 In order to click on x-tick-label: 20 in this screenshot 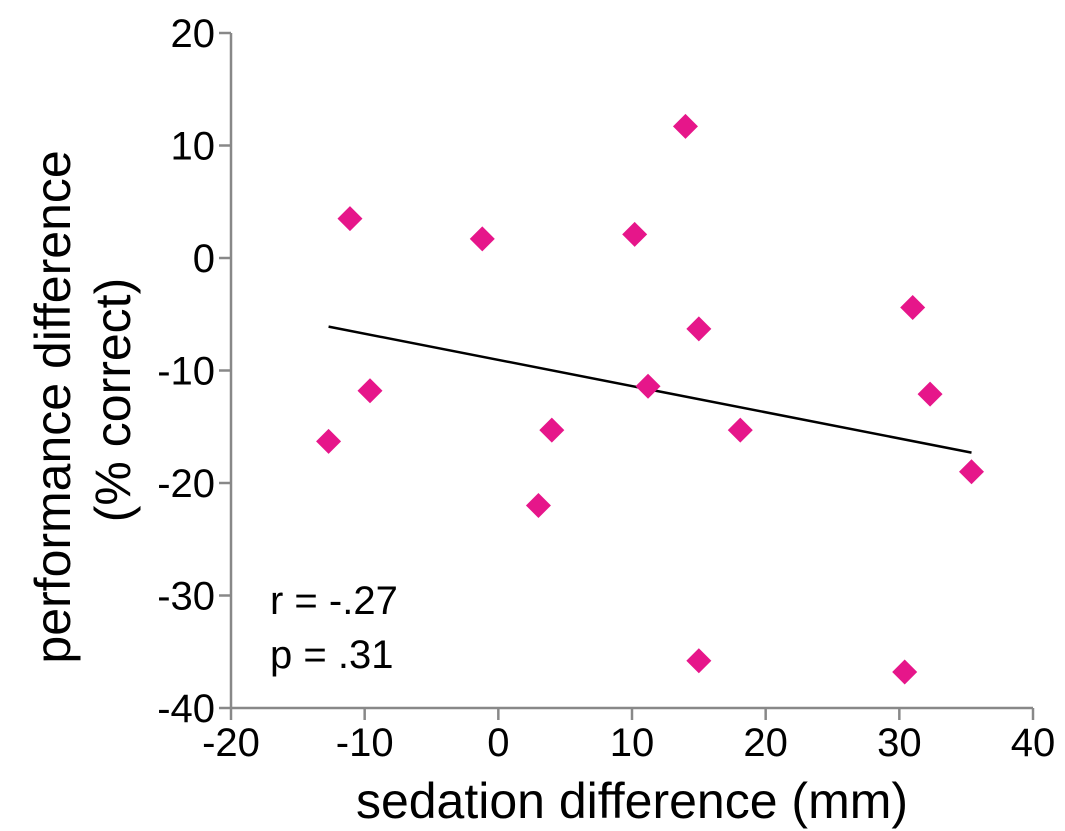, I will do `click(765, 743)`.